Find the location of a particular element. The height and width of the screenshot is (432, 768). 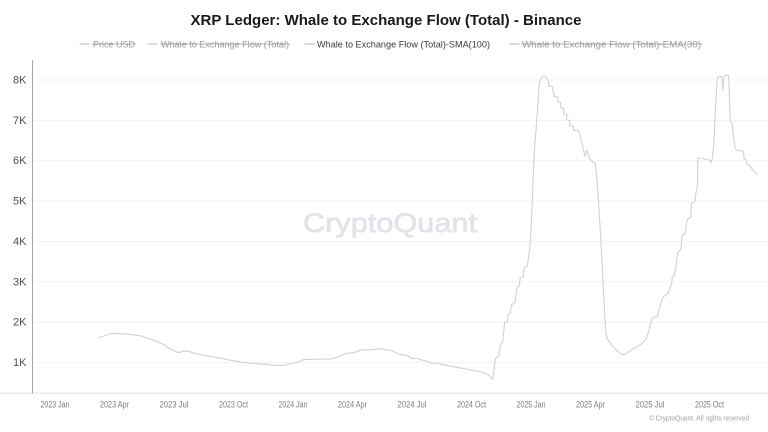

svg-text: 2024 Oct is located at coordinates (471, 405).